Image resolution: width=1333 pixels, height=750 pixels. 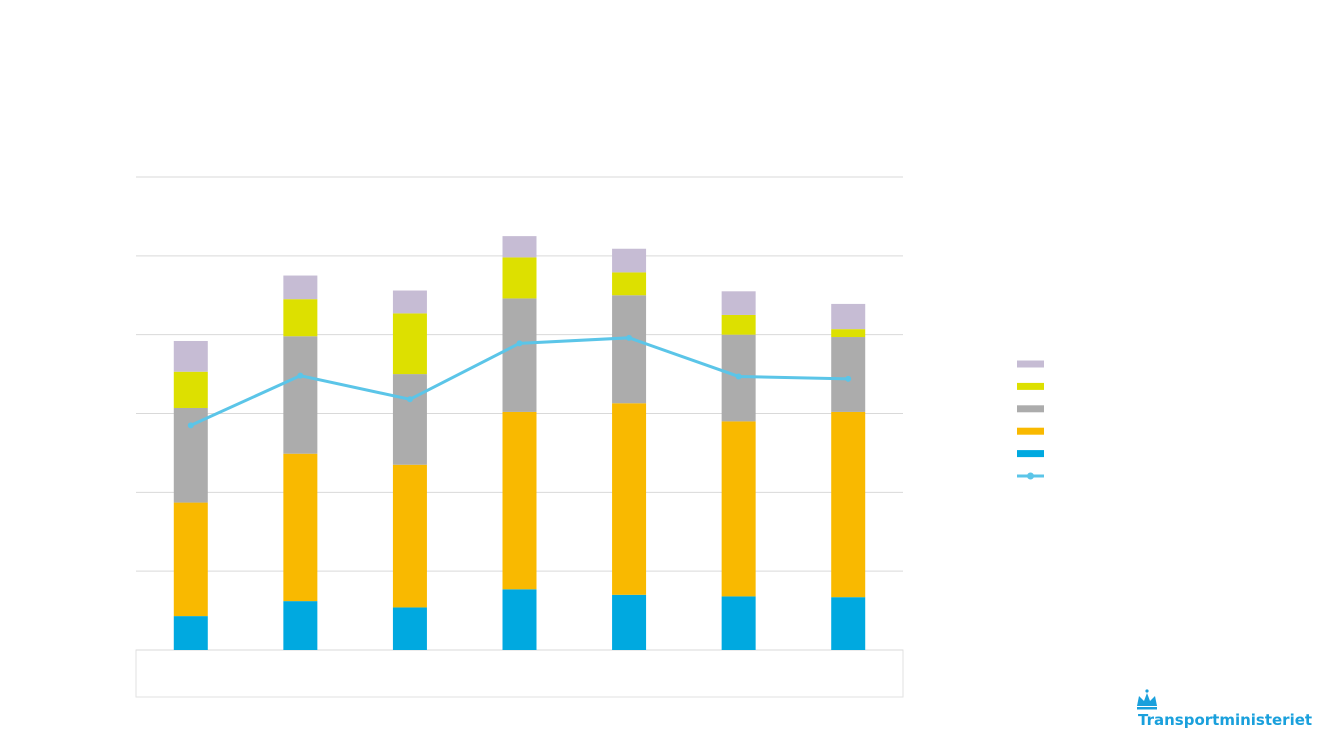 I want to click on logo: Transportministeriet, so click(x=1224, y=709).